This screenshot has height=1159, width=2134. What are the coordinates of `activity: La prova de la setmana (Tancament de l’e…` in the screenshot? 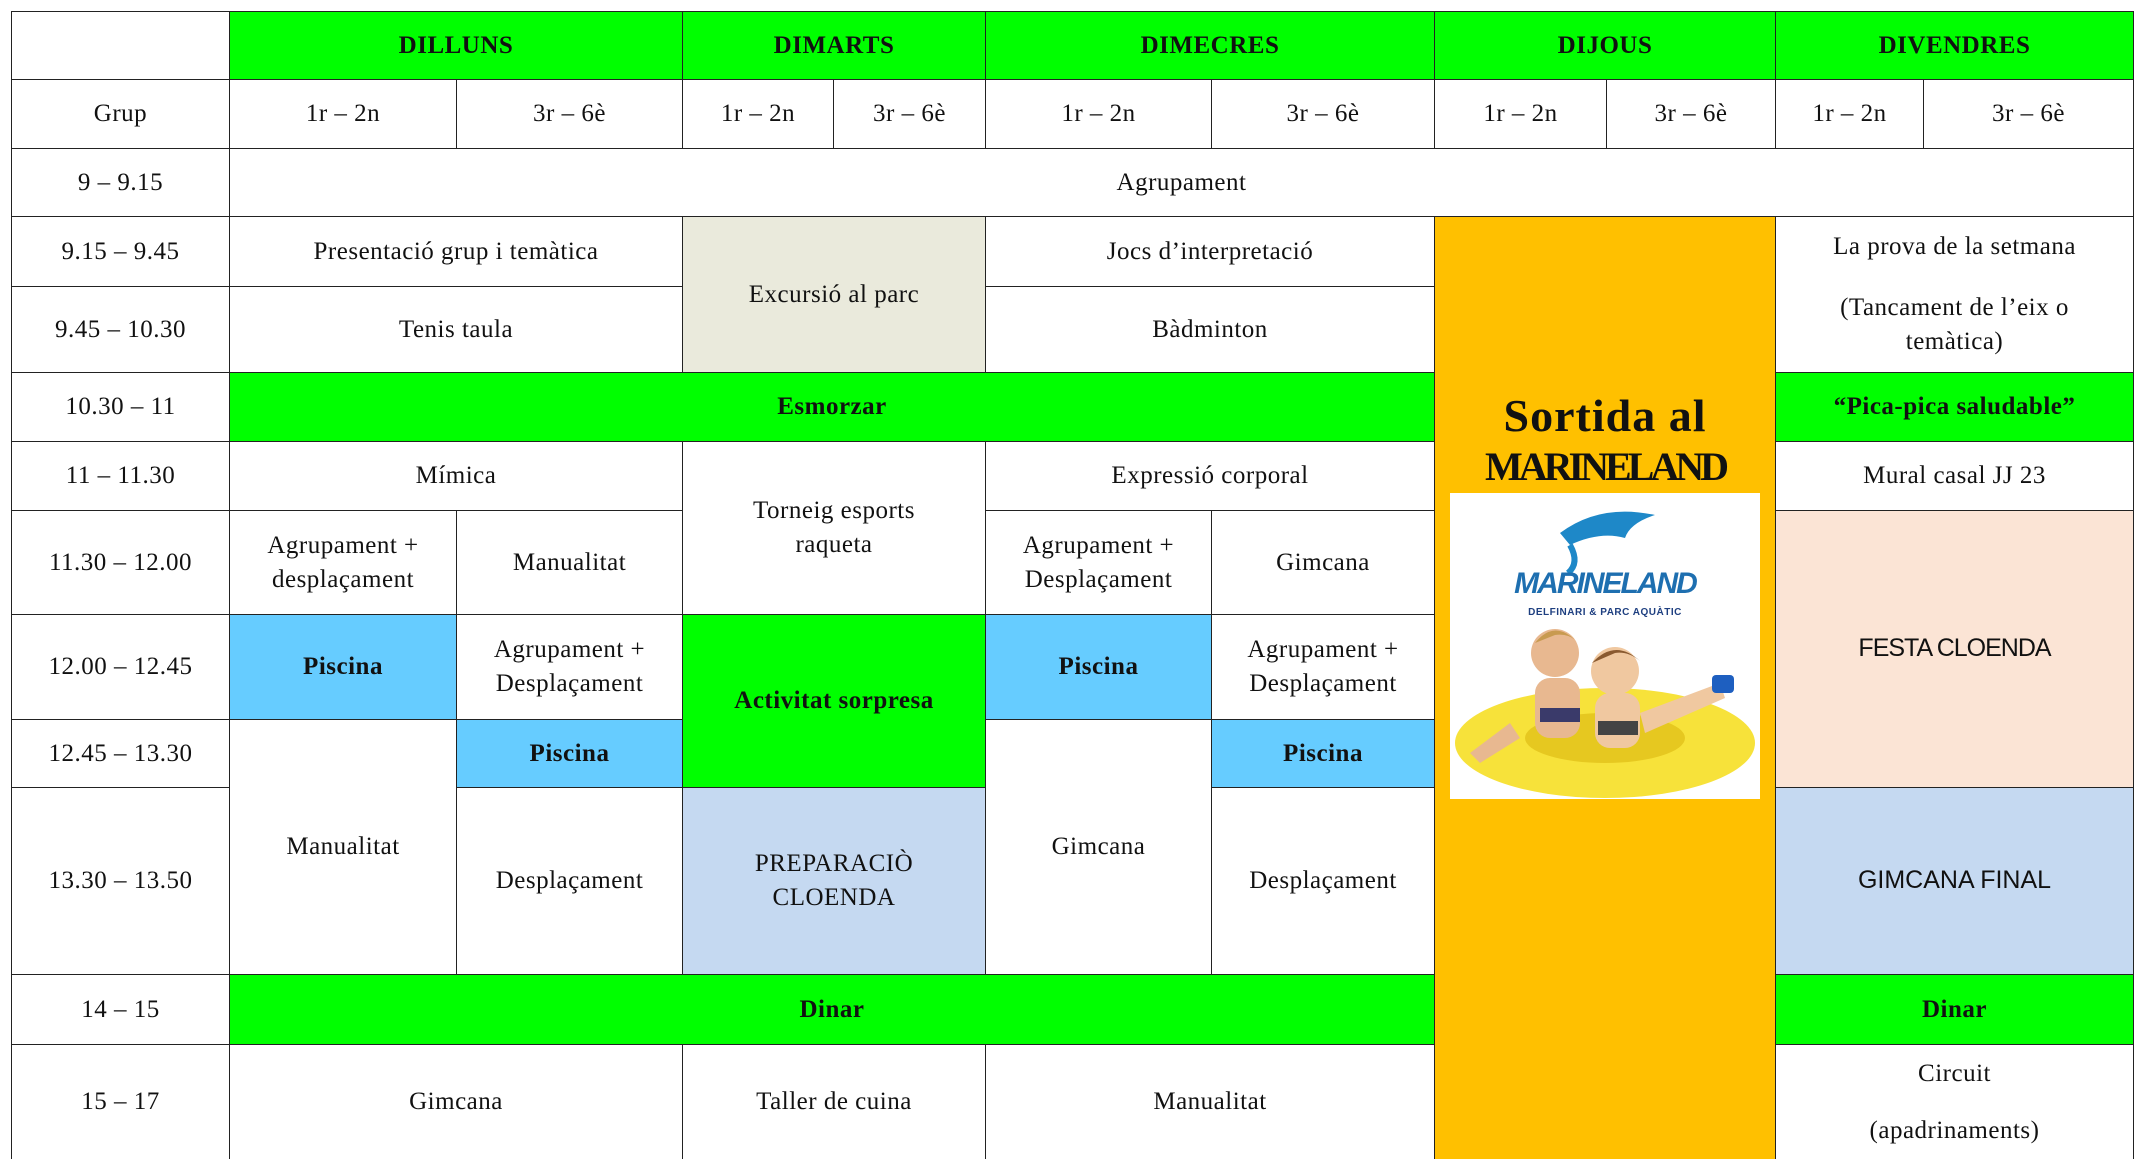 It's located at (1954, 294).